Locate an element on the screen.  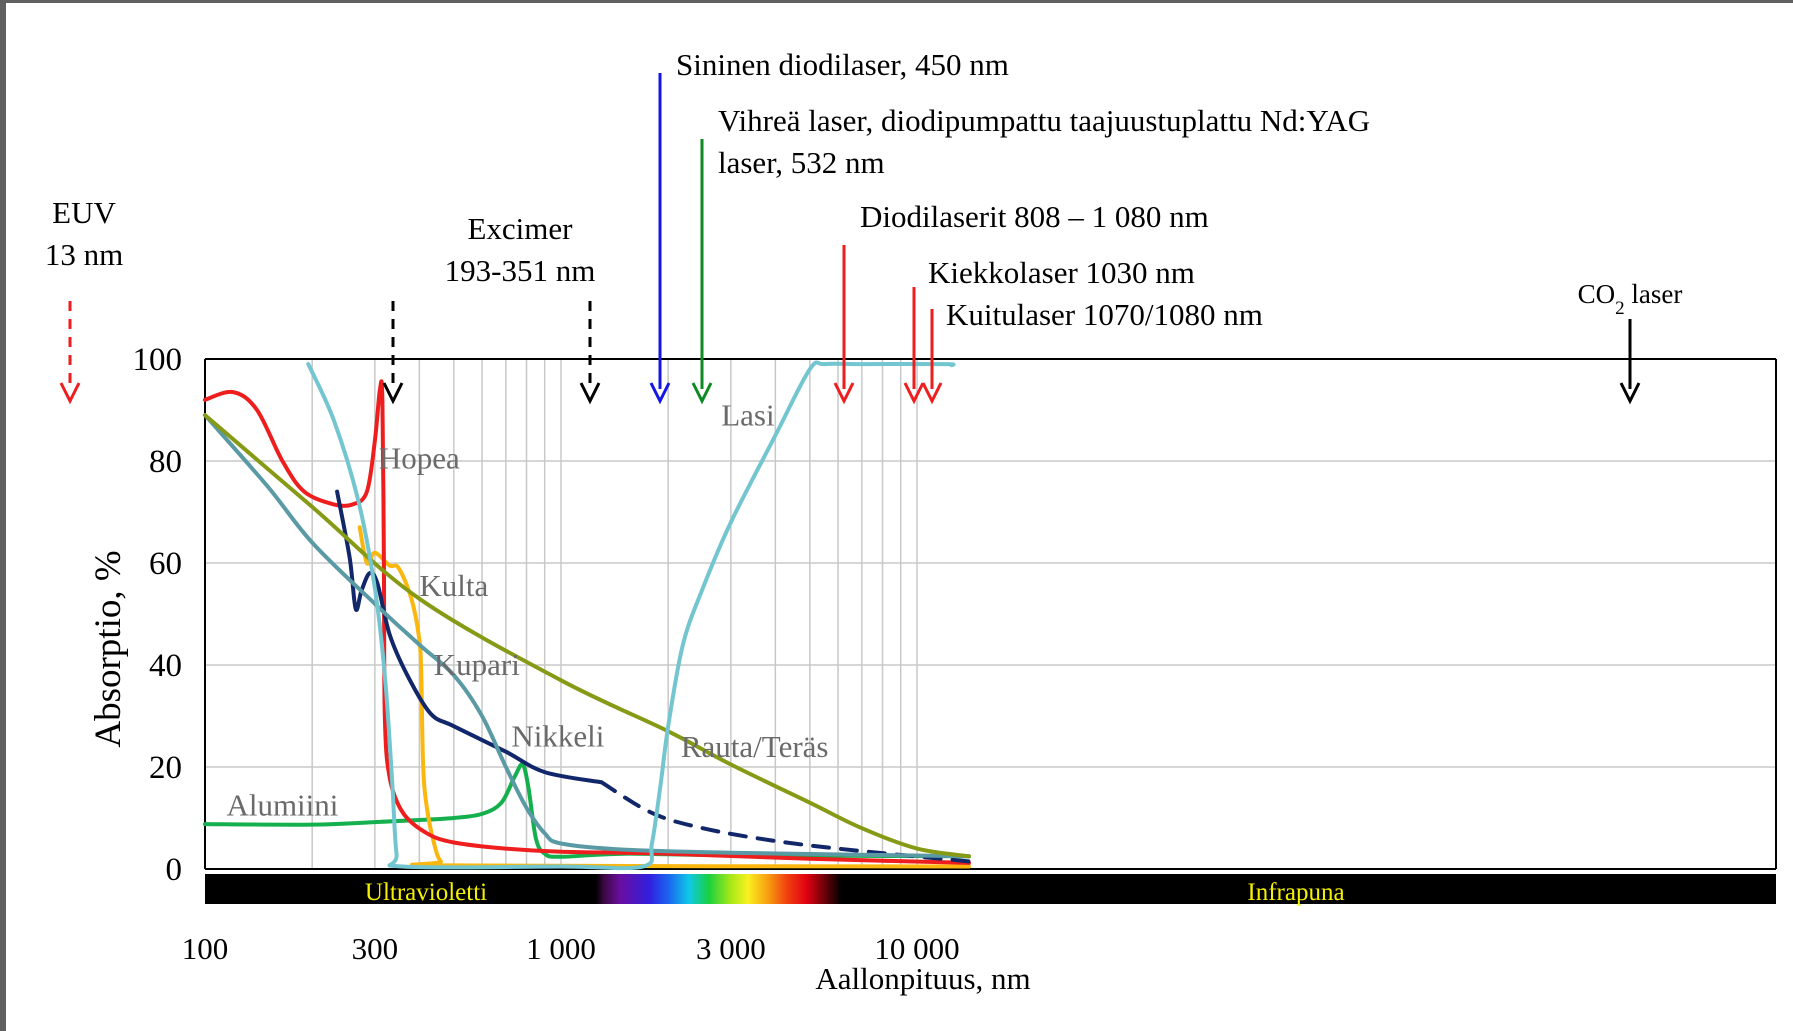
y-tick-label: 100 is located at coordinates (158, 360).